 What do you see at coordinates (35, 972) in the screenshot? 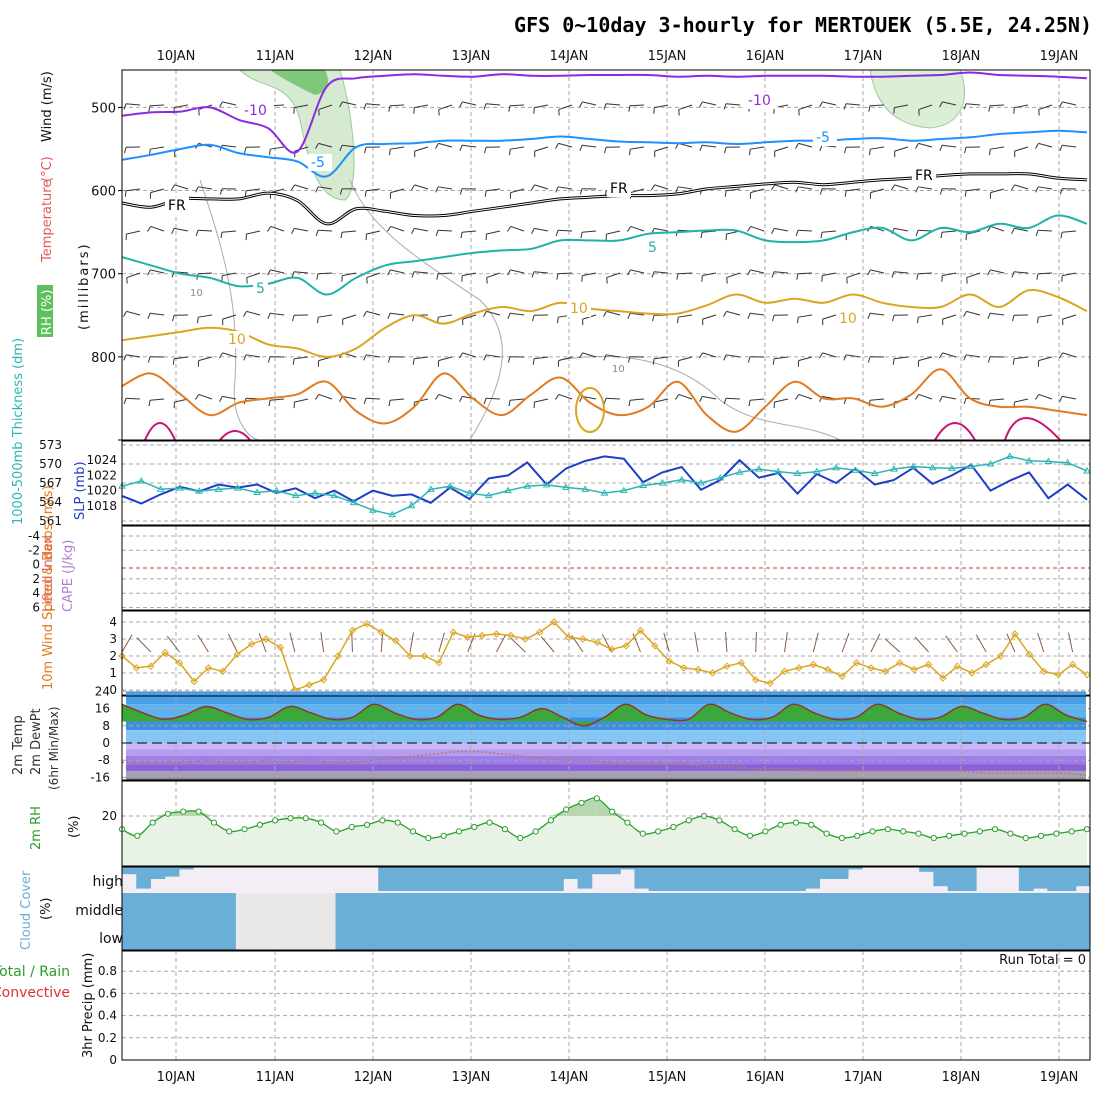
I see `precip-legend-total: Total / Rain` at bounding box center [35, 972].